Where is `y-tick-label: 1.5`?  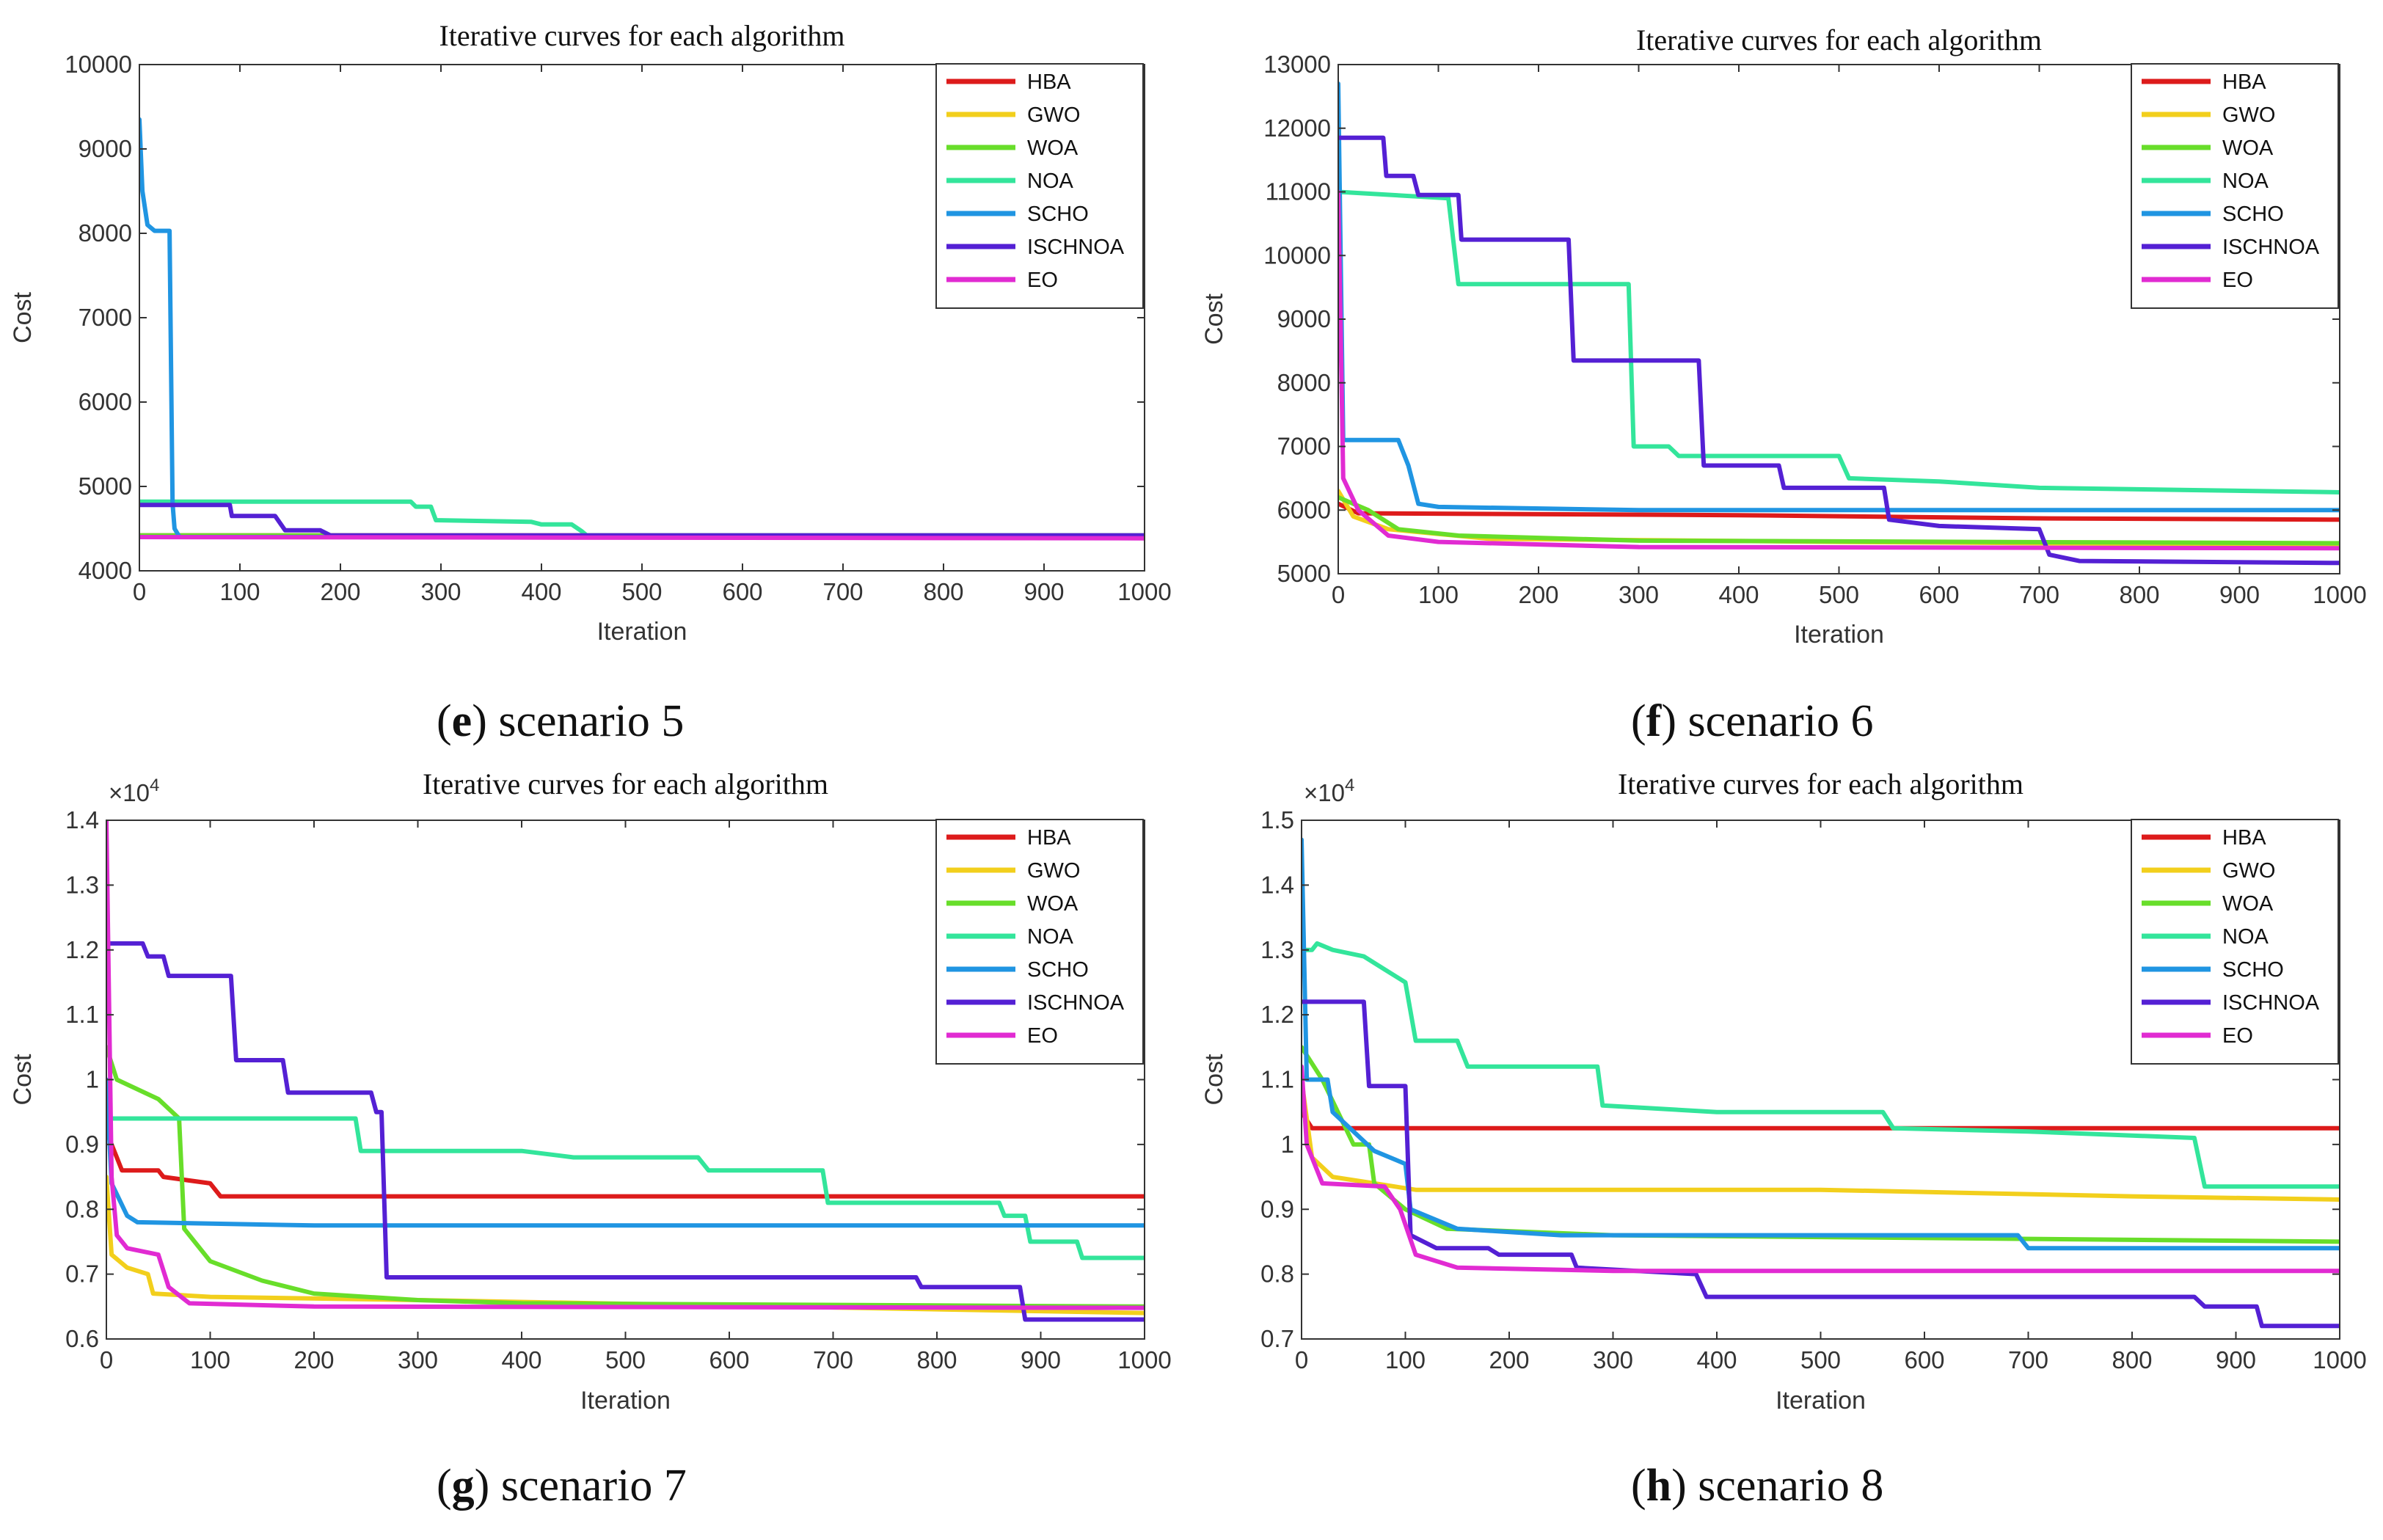 y-tick-label: 1.5 is located at coordinates (1277, 819).